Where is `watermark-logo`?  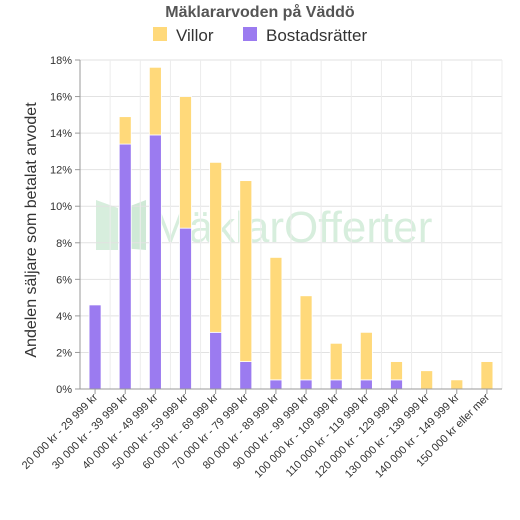 watermark-logo is located at coordinates (107, 225).